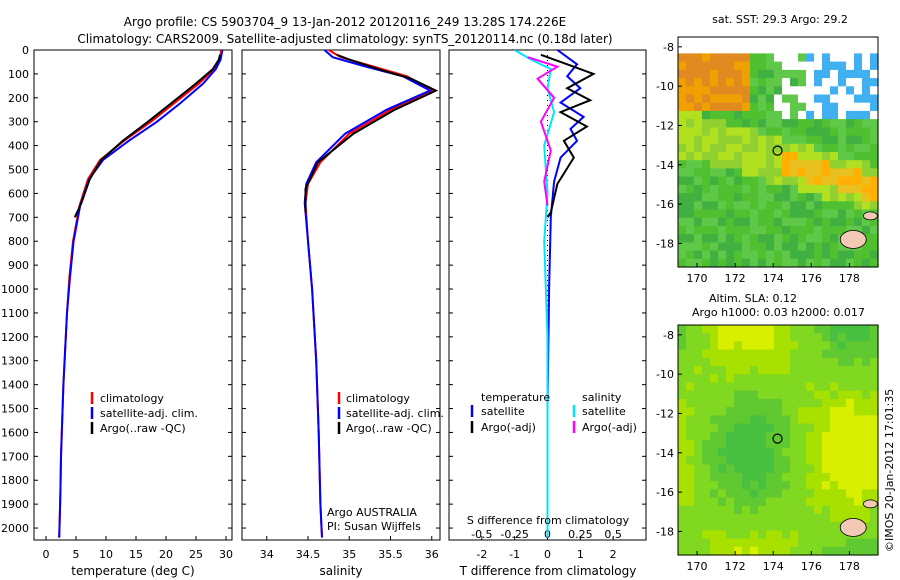 The image size is (900, 580). What do you see at coordinates (665, 492) in the screenshot?
I see `lat-tick-label: -16` at bounding box center [665, 492].